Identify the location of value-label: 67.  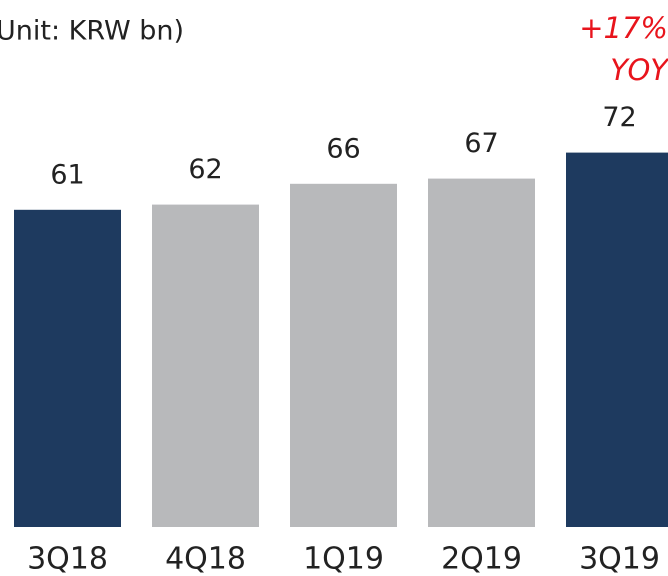
(481, 143).